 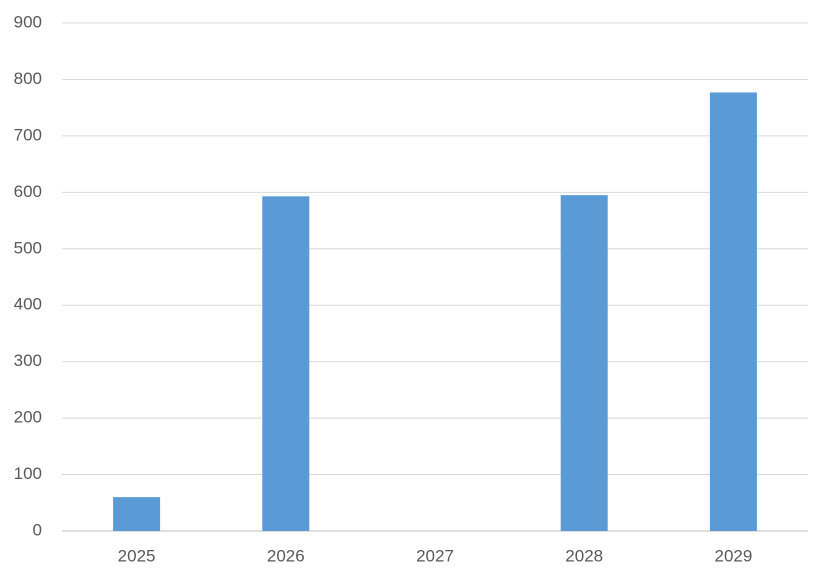 I want to click on y-tick-label: 800, so click(x=28, y=78).